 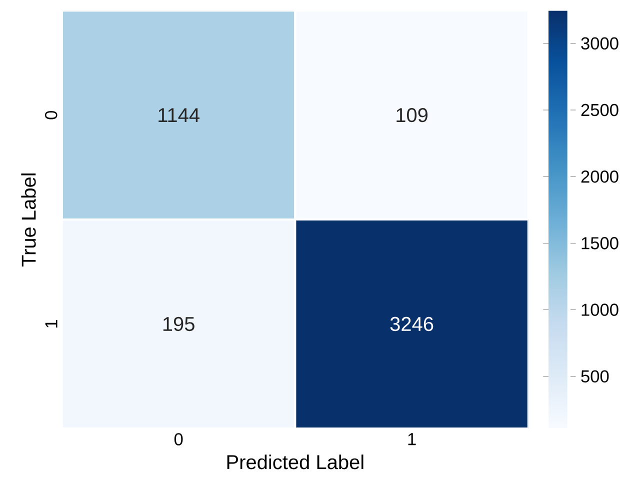 I want to click on color-bar-label: 2500, so click(x=599, y=110).